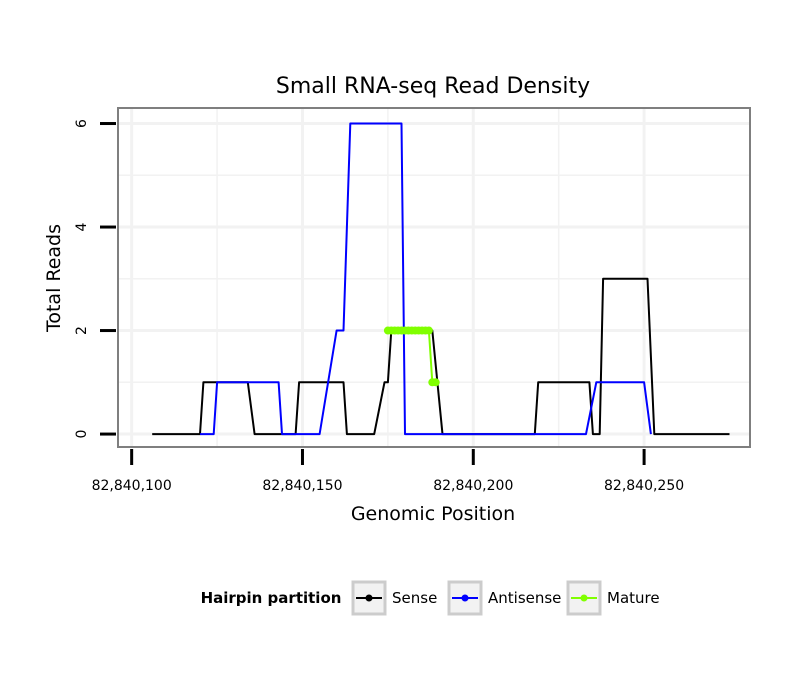  I want to click on x-axis-label: Genomic Position, so click(433, 514).